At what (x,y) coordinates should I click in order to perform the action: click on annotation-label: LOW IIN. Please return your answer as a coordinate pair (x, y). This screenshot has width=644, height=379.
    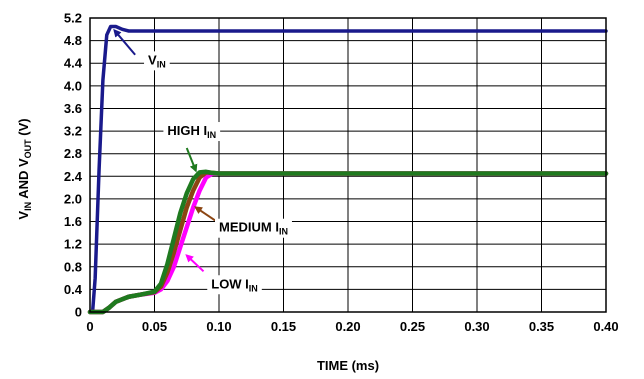
    Looking at the image, I should click on (234, 284).